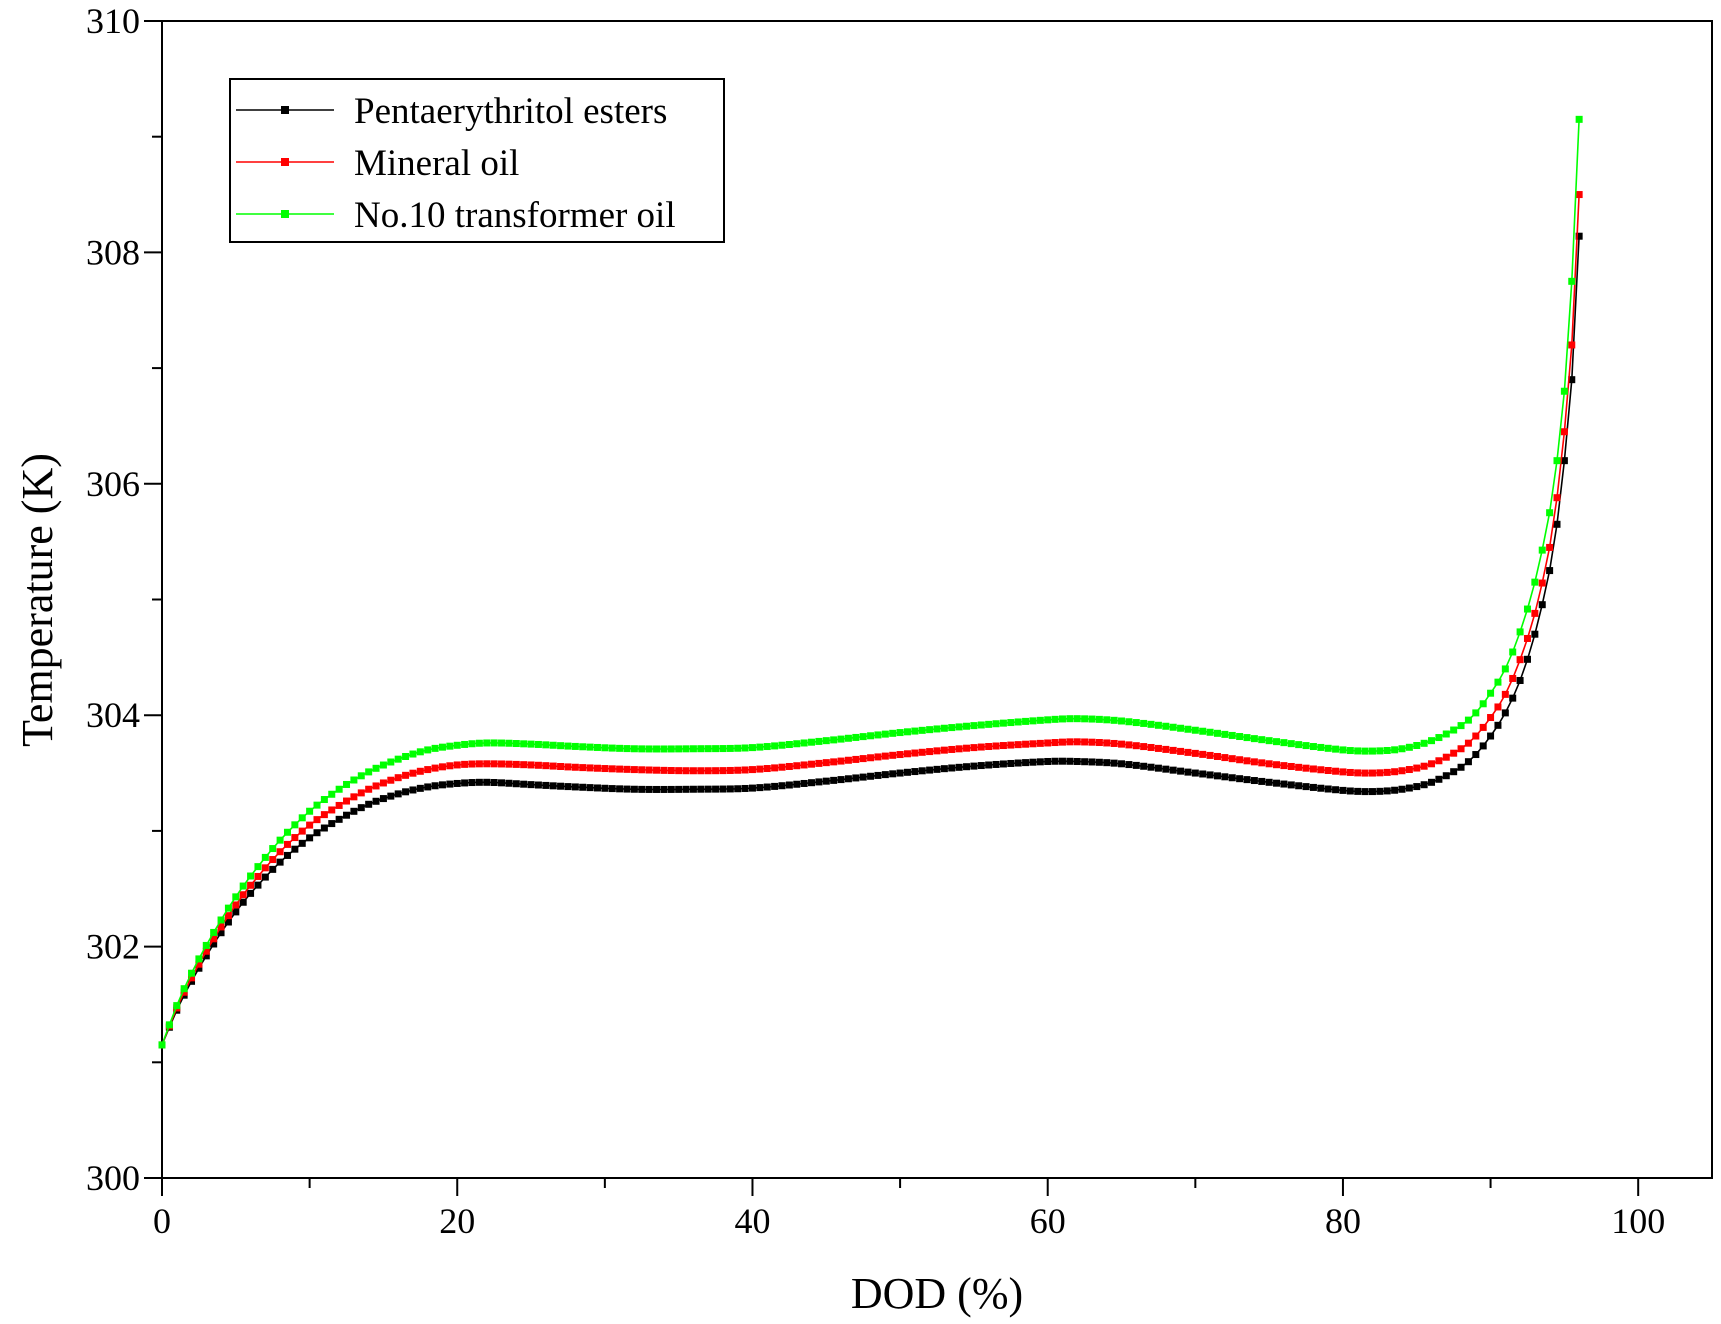 This screenshot has width=1721, height=1324. Describe the element at coordinates (456, 215) in the screenshot. I see `legend-item: No.10 transformer oil` at that location.